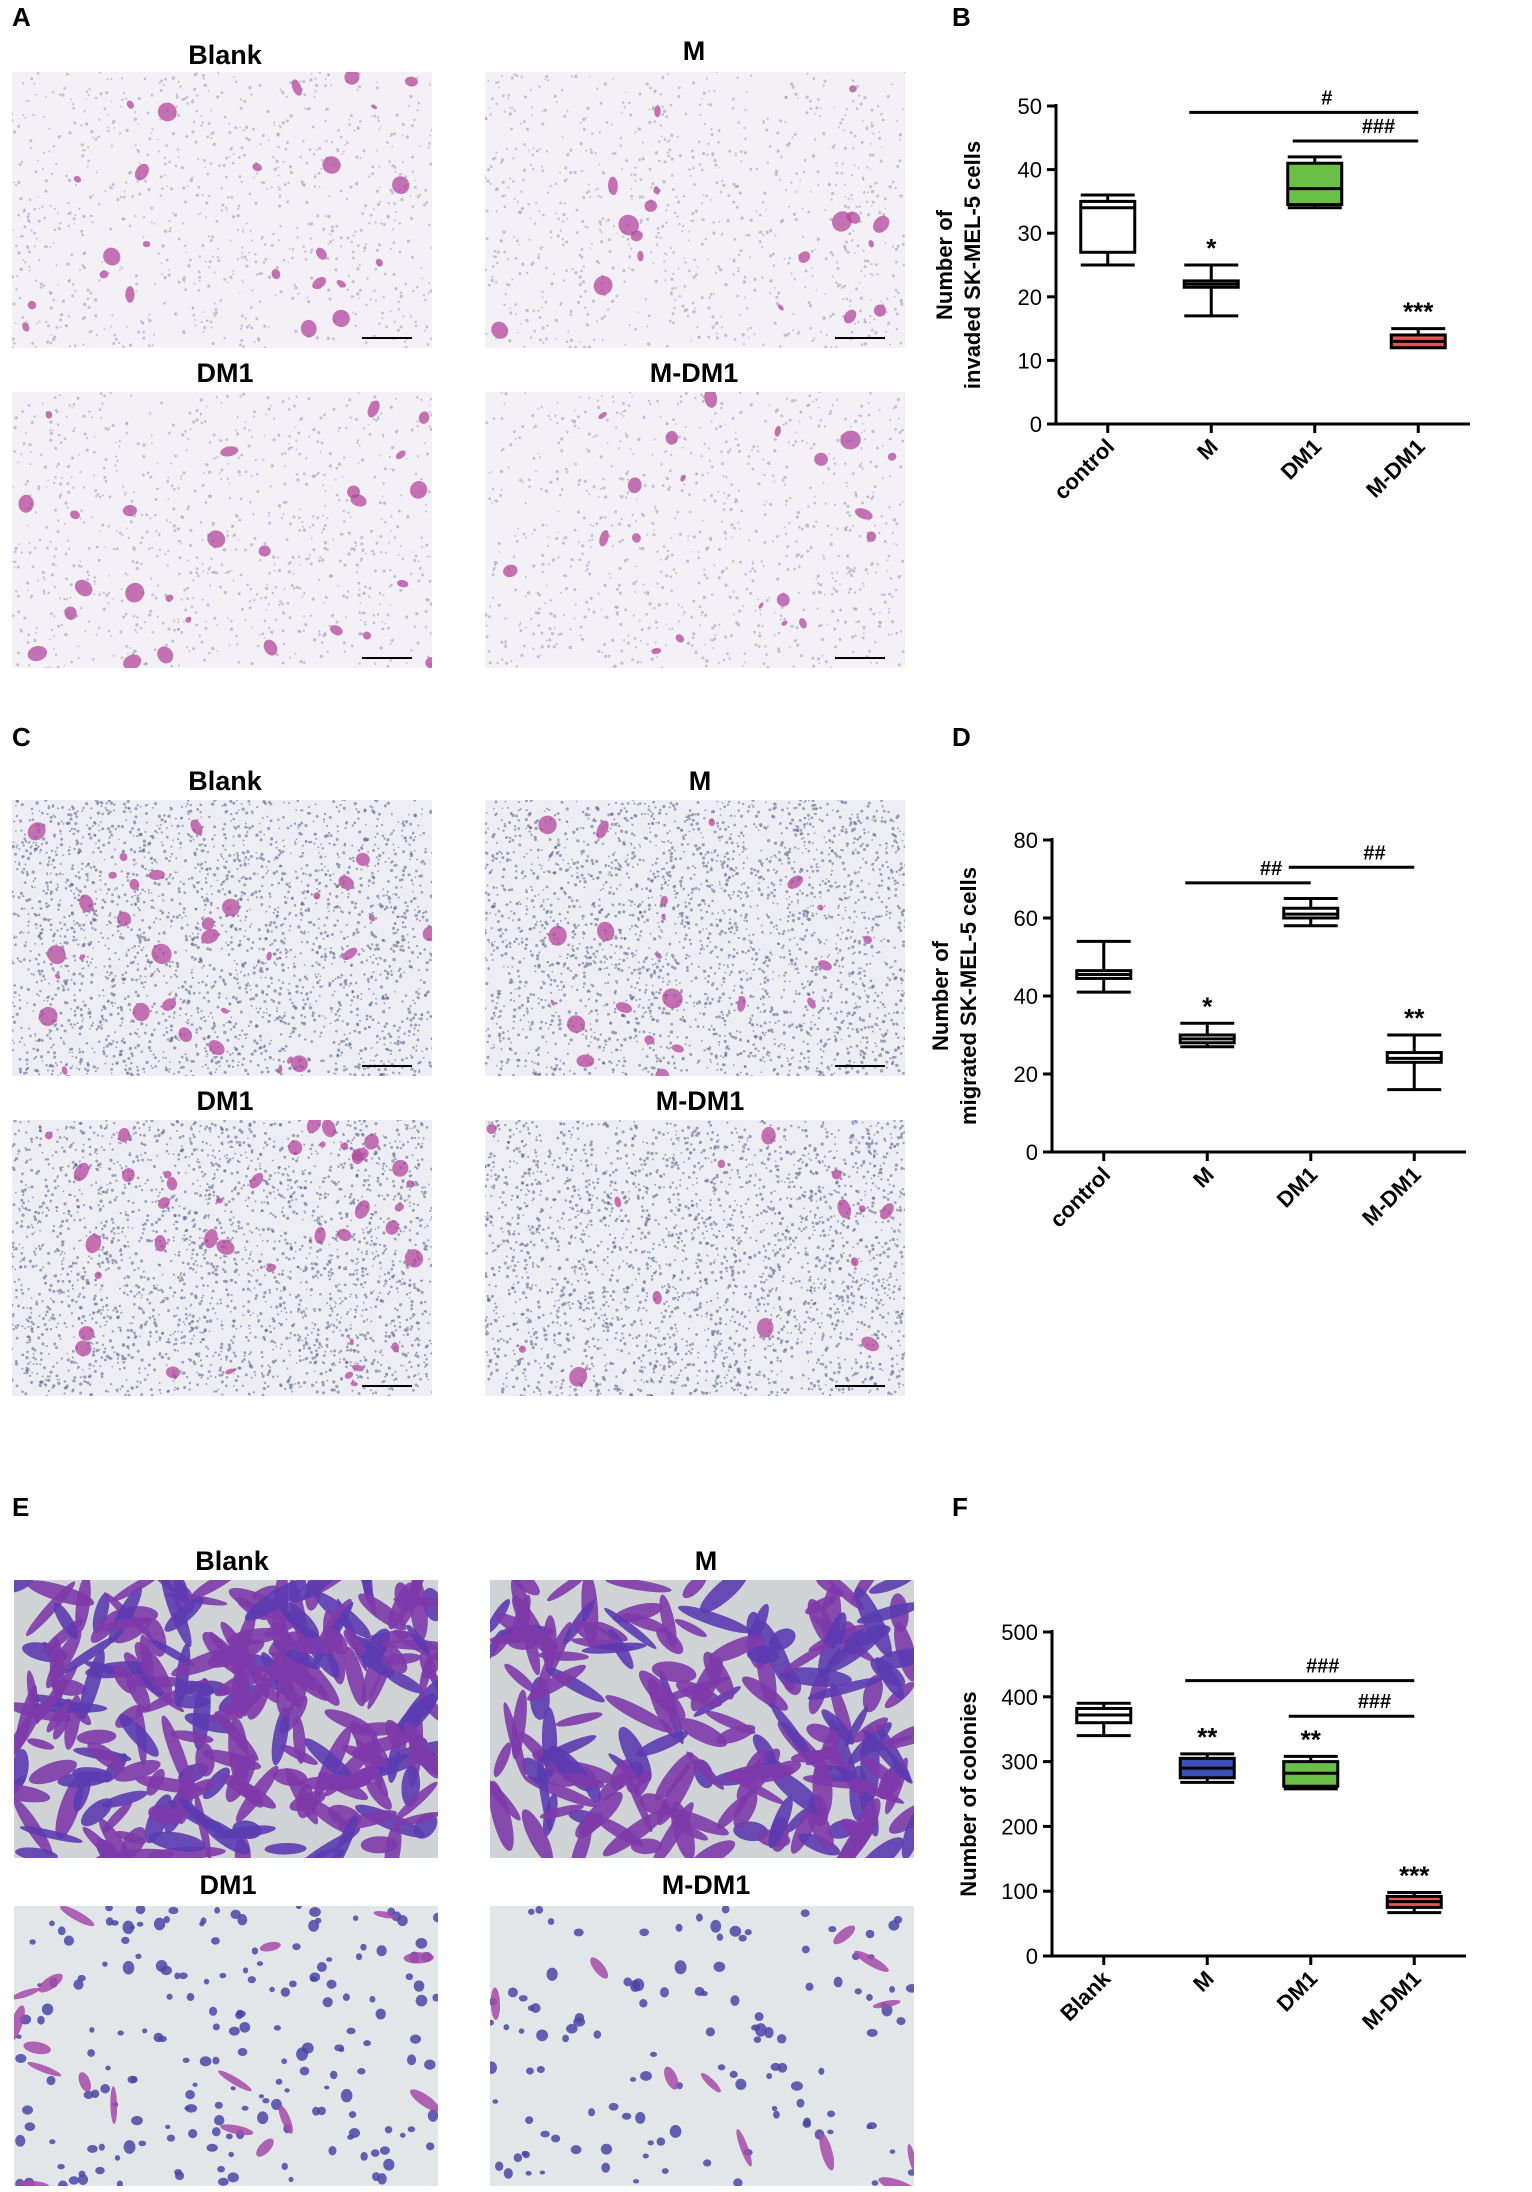  I want to click on micrograph-a-mdm1, so click(695, 530).